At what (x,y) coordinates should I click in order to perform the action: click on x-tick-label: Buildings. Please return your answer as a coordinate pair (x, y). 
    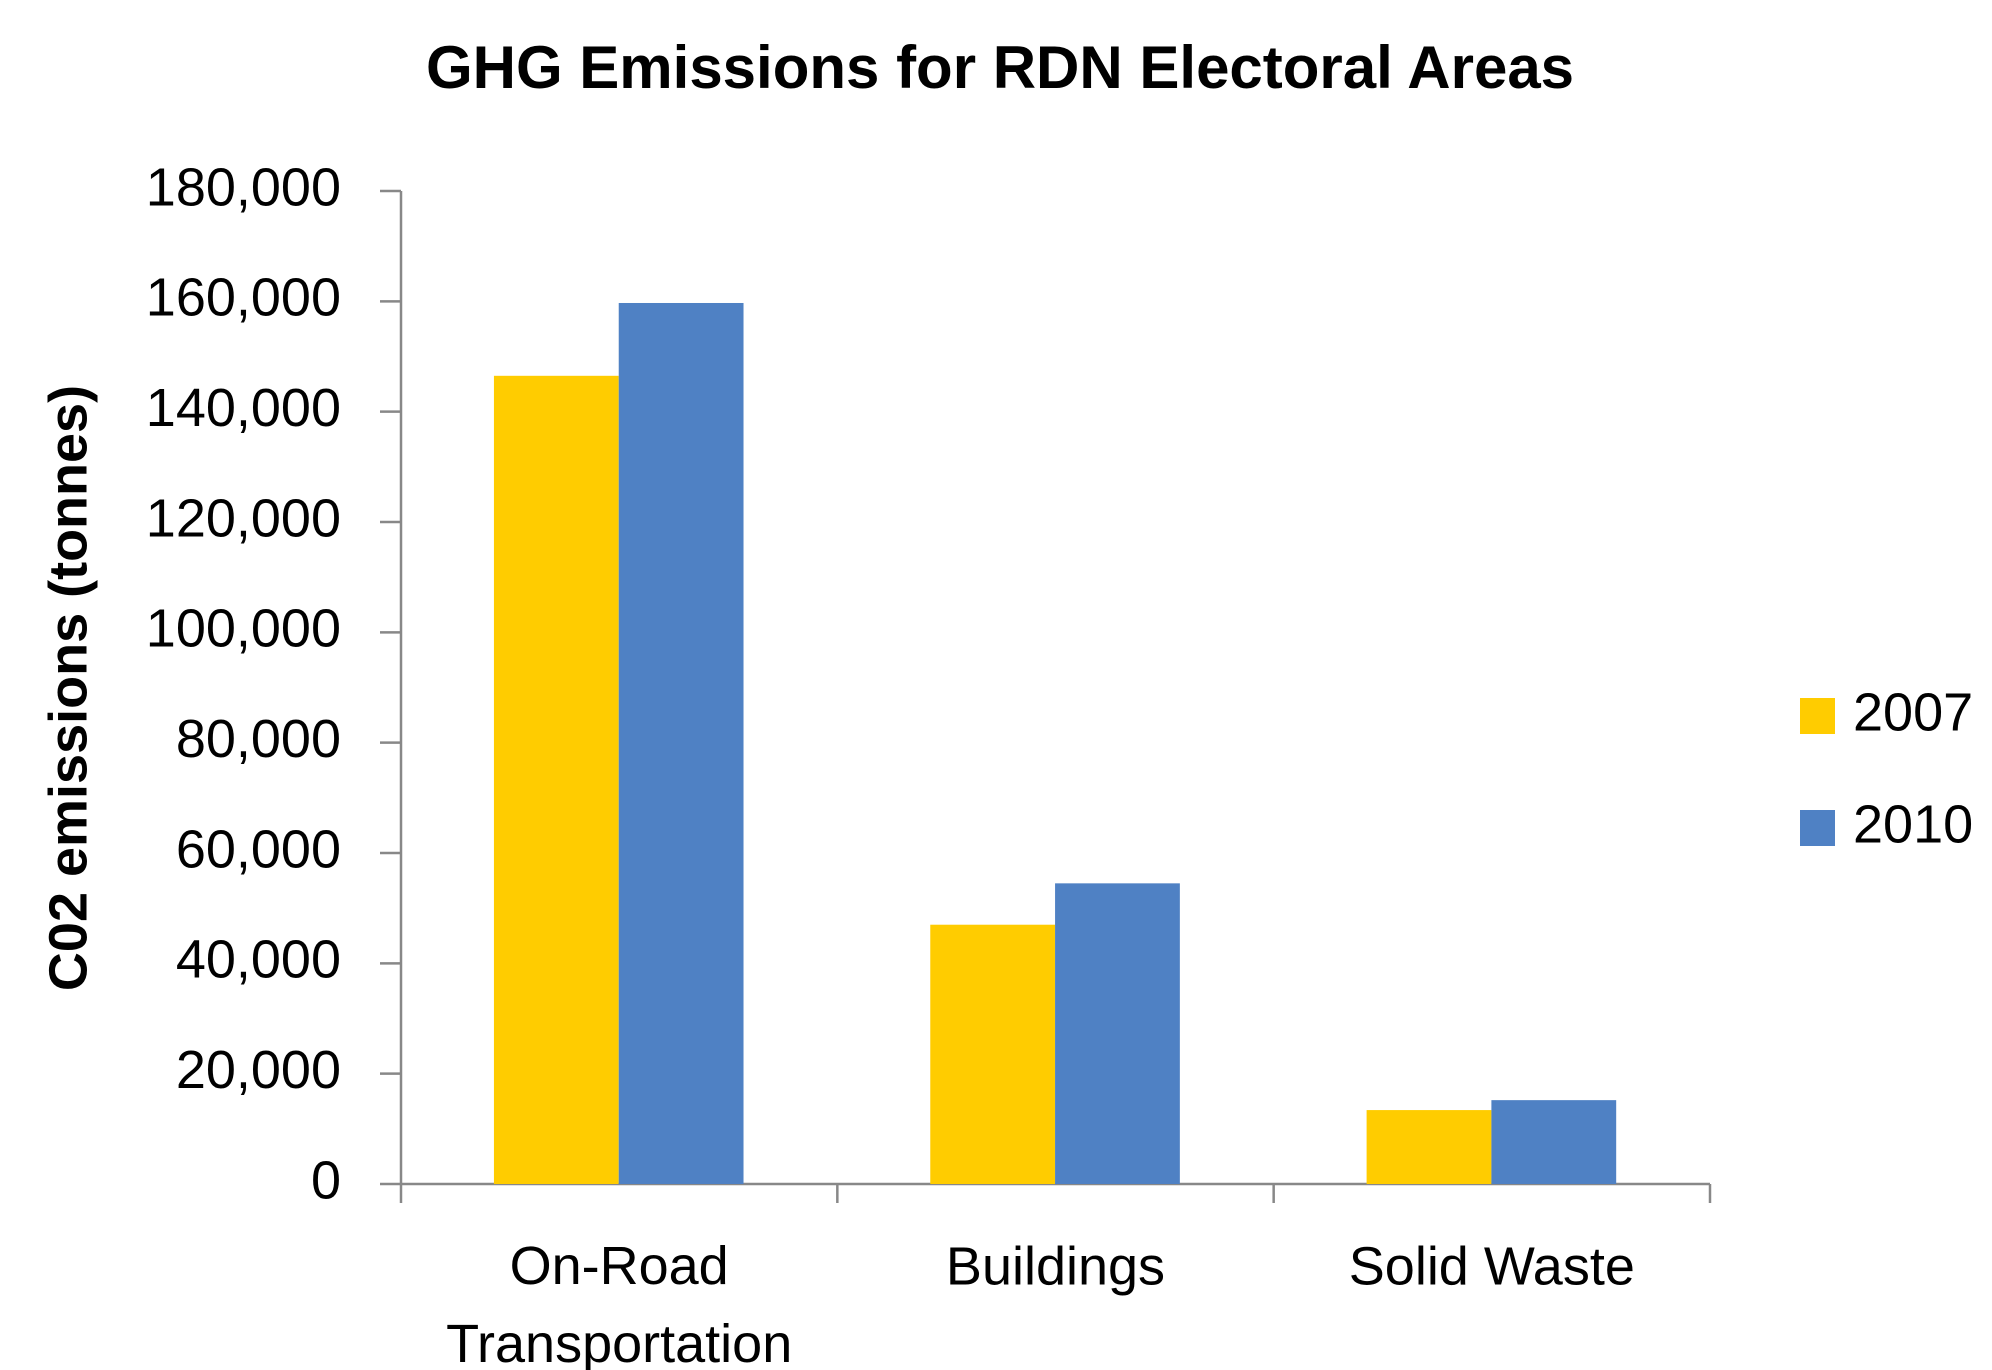
    Looking at the image, I should click on (1055, 1266).